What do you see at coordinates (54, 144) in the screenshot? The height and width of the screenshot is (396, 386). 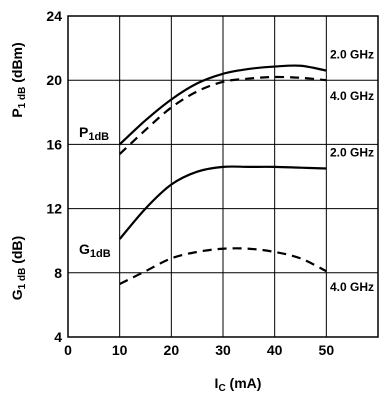 I see `y-tick-label: 16` at bounding box center [54, 144].